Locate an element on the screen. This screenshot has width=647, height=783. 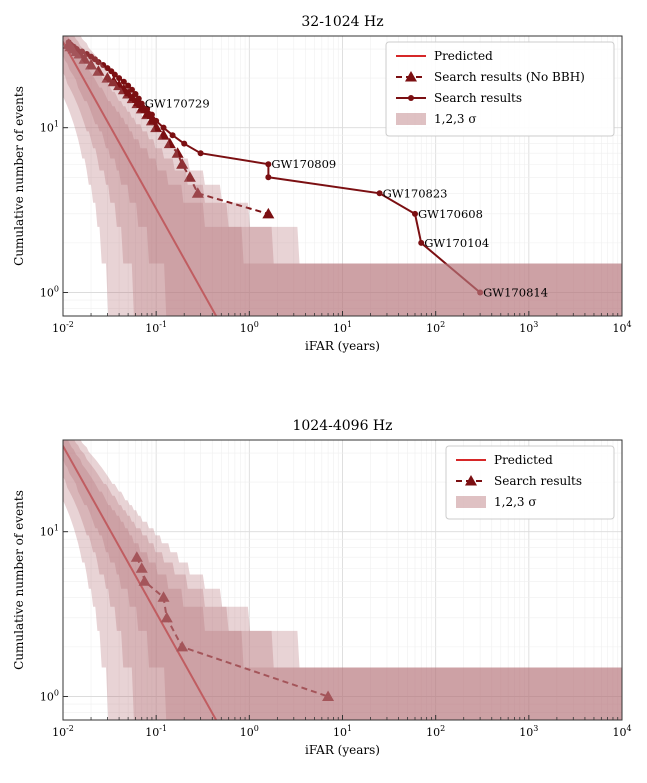
plot-area is located at coordinates (199, 581).